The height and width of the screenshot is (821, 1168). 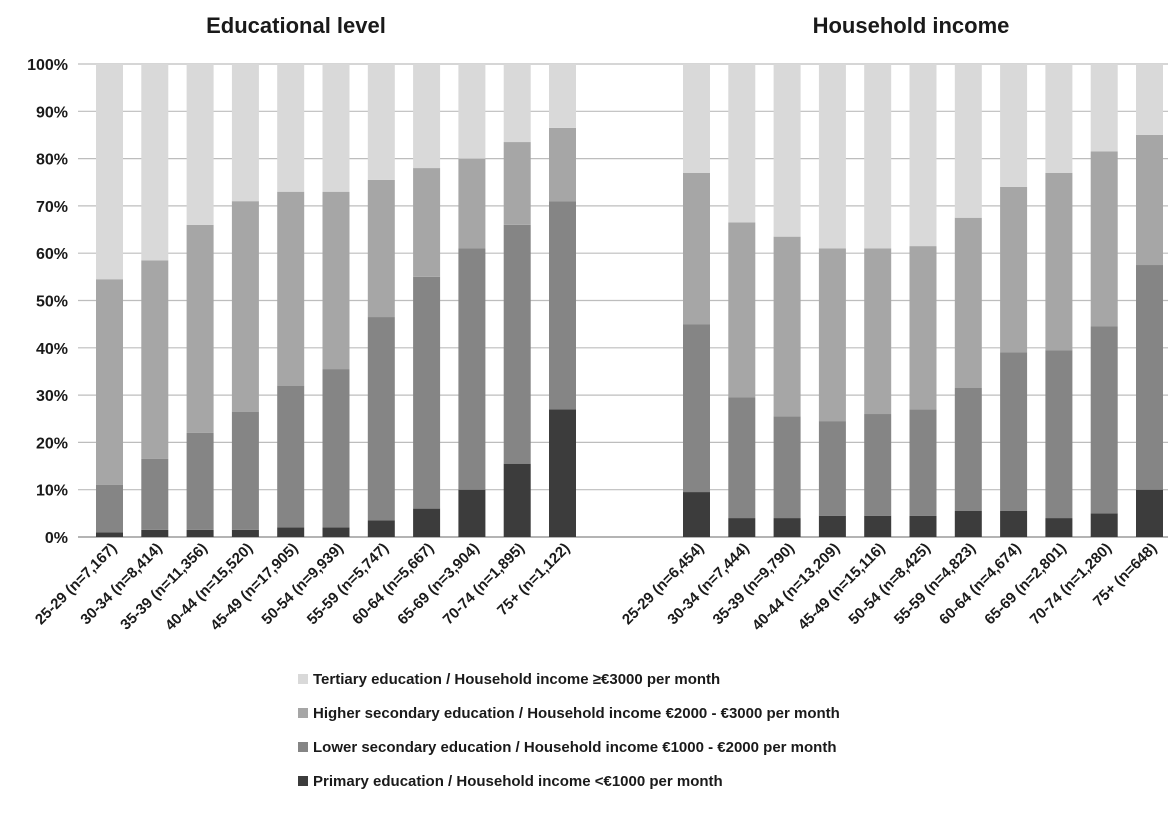 What do you see at coordinates (52, 491) in the screenshot?
I see `y-tick-label: 10%` at bounding box center [52, 491].